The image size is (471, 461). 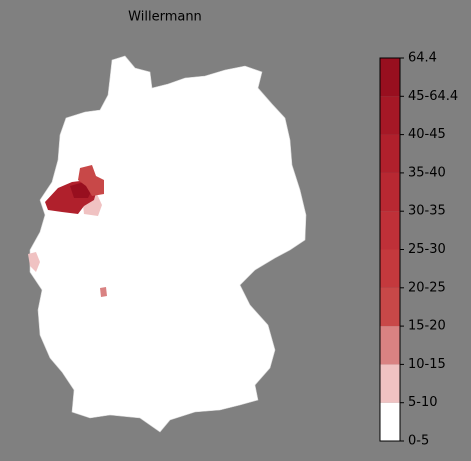 What do you see at coordinates (422, 58) in the screenshot?
I see `colorbar-label: 64.4` at bounding box center [422, 58].